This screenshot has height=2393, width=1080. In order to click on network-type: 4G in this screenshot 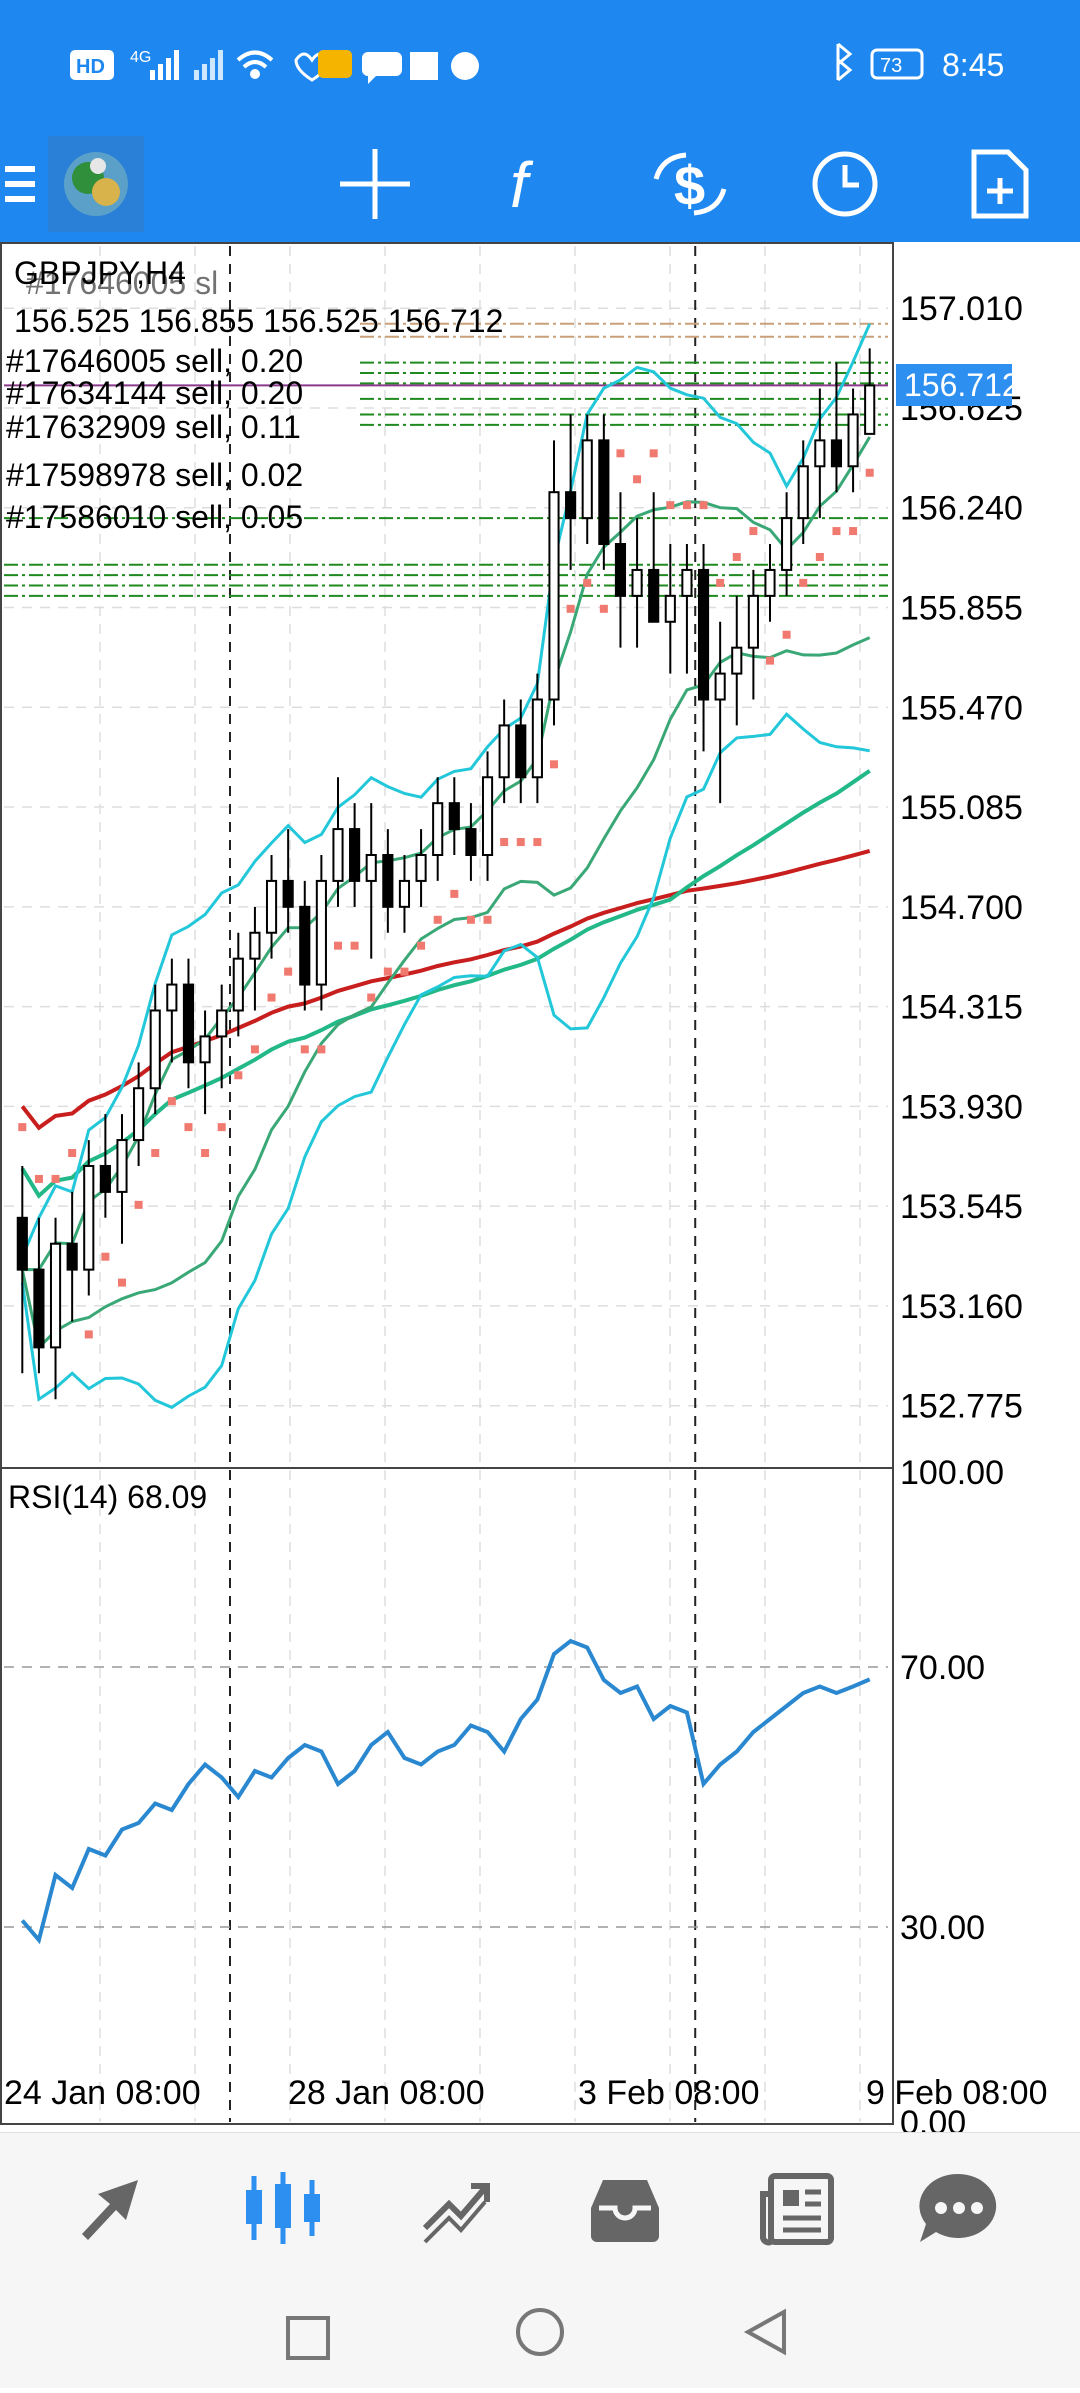, I will do `click(140, 57)`.